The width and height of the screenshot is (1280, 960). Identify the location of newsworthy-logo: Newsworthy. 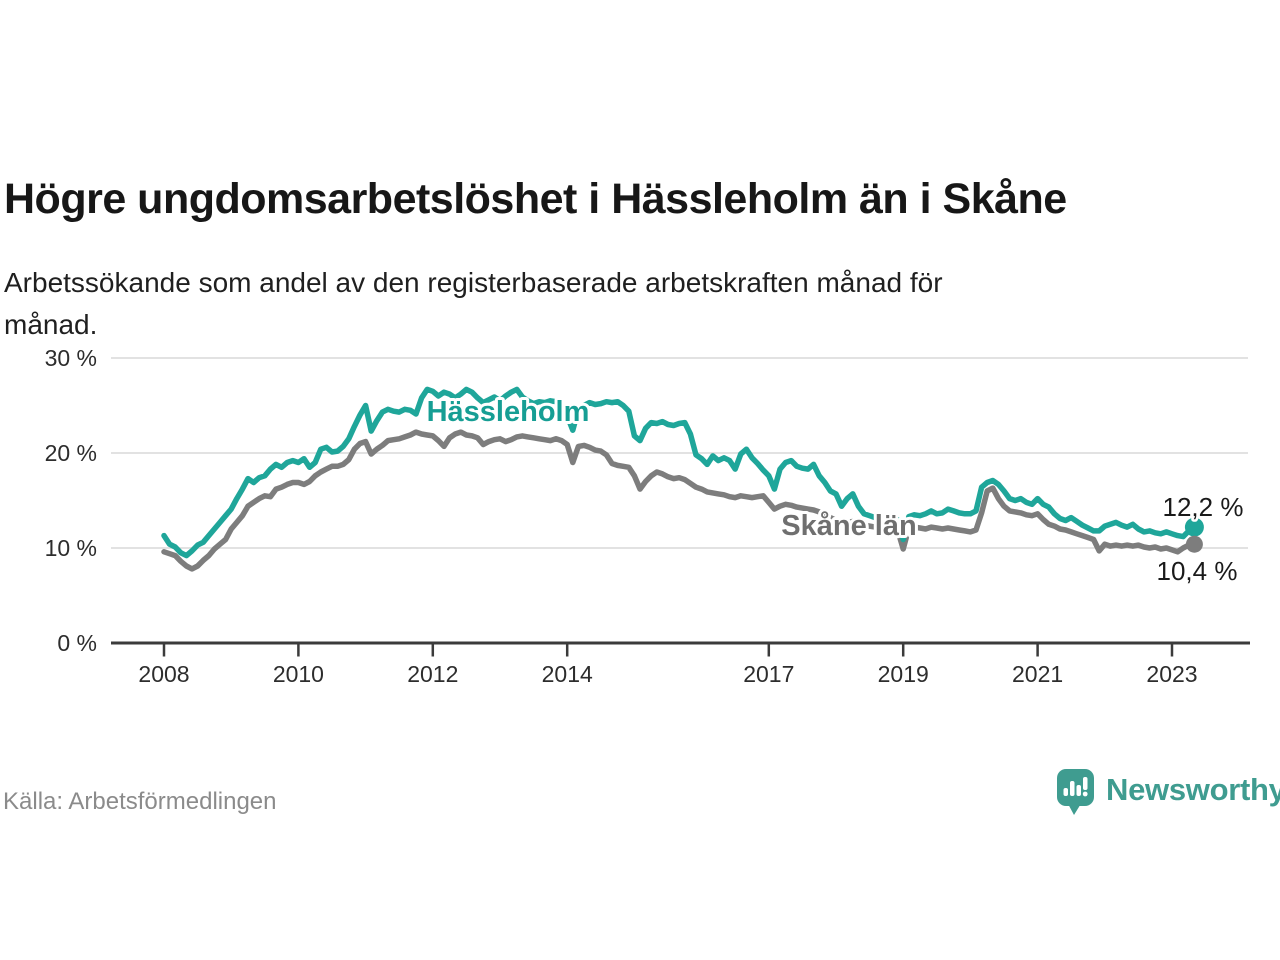
(1168, 793).